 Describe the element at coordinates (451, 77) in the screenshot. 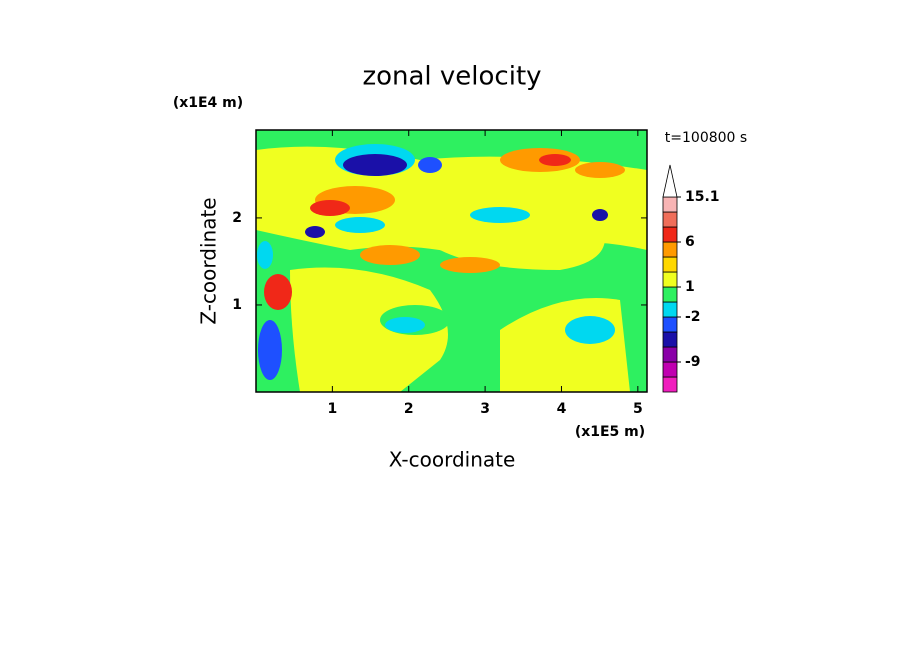

I see `chart-title: zonal velocity` at that location.